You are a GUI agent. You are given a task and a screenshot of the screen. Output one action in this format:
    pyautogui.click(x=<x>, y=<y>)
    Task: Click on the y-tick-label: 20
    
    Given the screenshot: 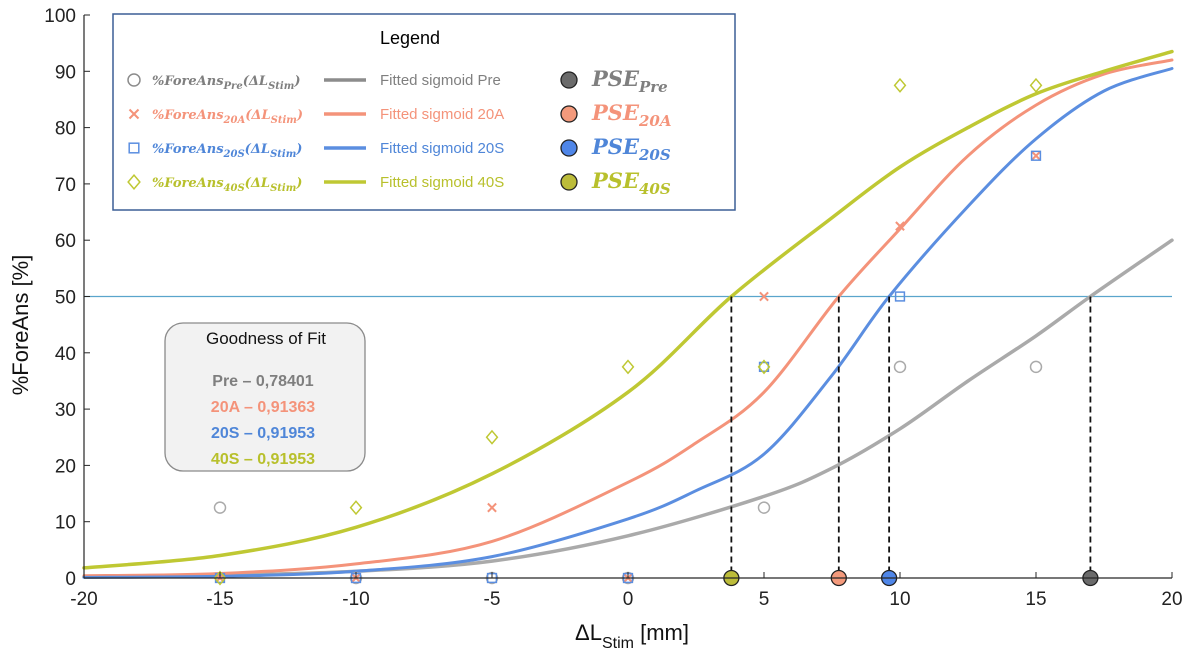 What is the action you would take?
    pyautogui.click(x=65, y=466)
    